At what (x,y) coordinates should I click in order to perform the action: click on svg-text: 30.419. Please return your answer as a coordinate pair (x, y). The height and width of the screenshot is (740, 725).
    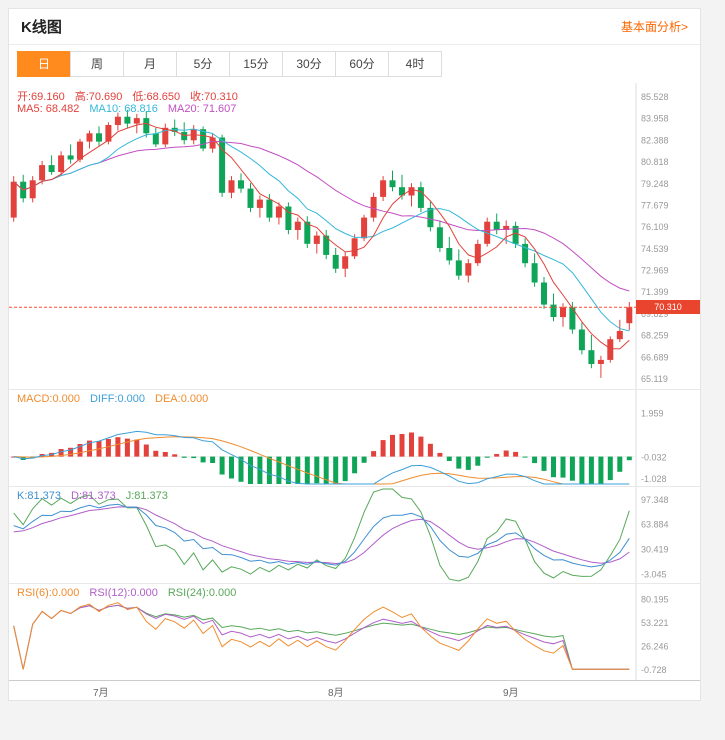
    Looking at the image, I should click on (655, 550).